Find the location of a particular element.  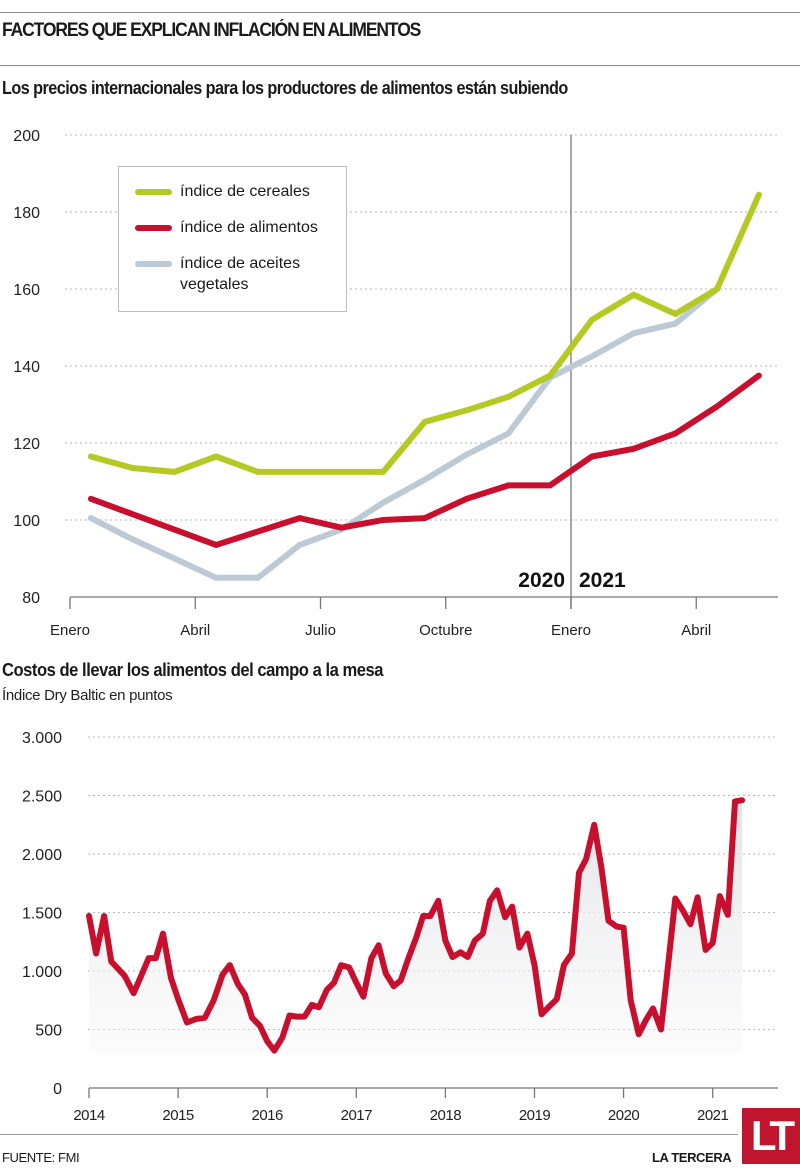

legend-item-cereales: índice de cereales is located at coordinates (237, 191).